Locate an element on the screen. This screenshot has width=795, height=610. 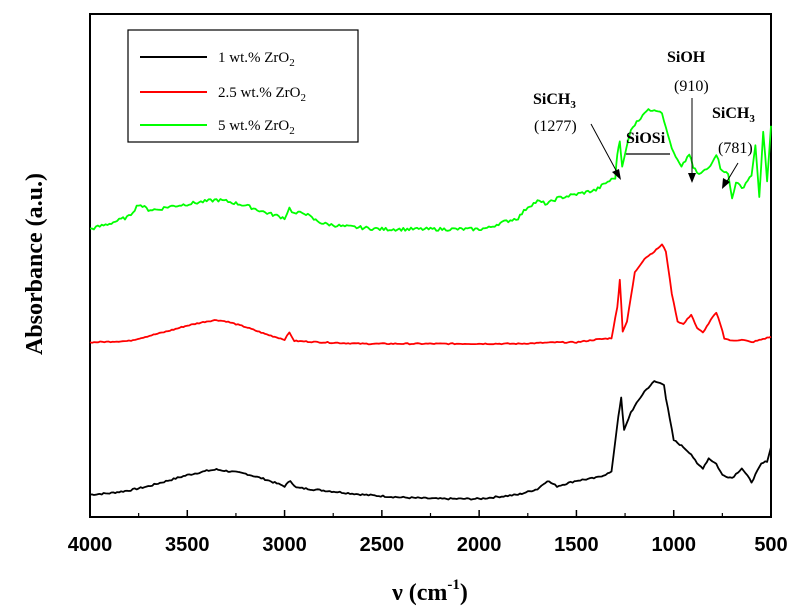
x-axis-title: ν (cm-1) is located at coordinates (429, 591).